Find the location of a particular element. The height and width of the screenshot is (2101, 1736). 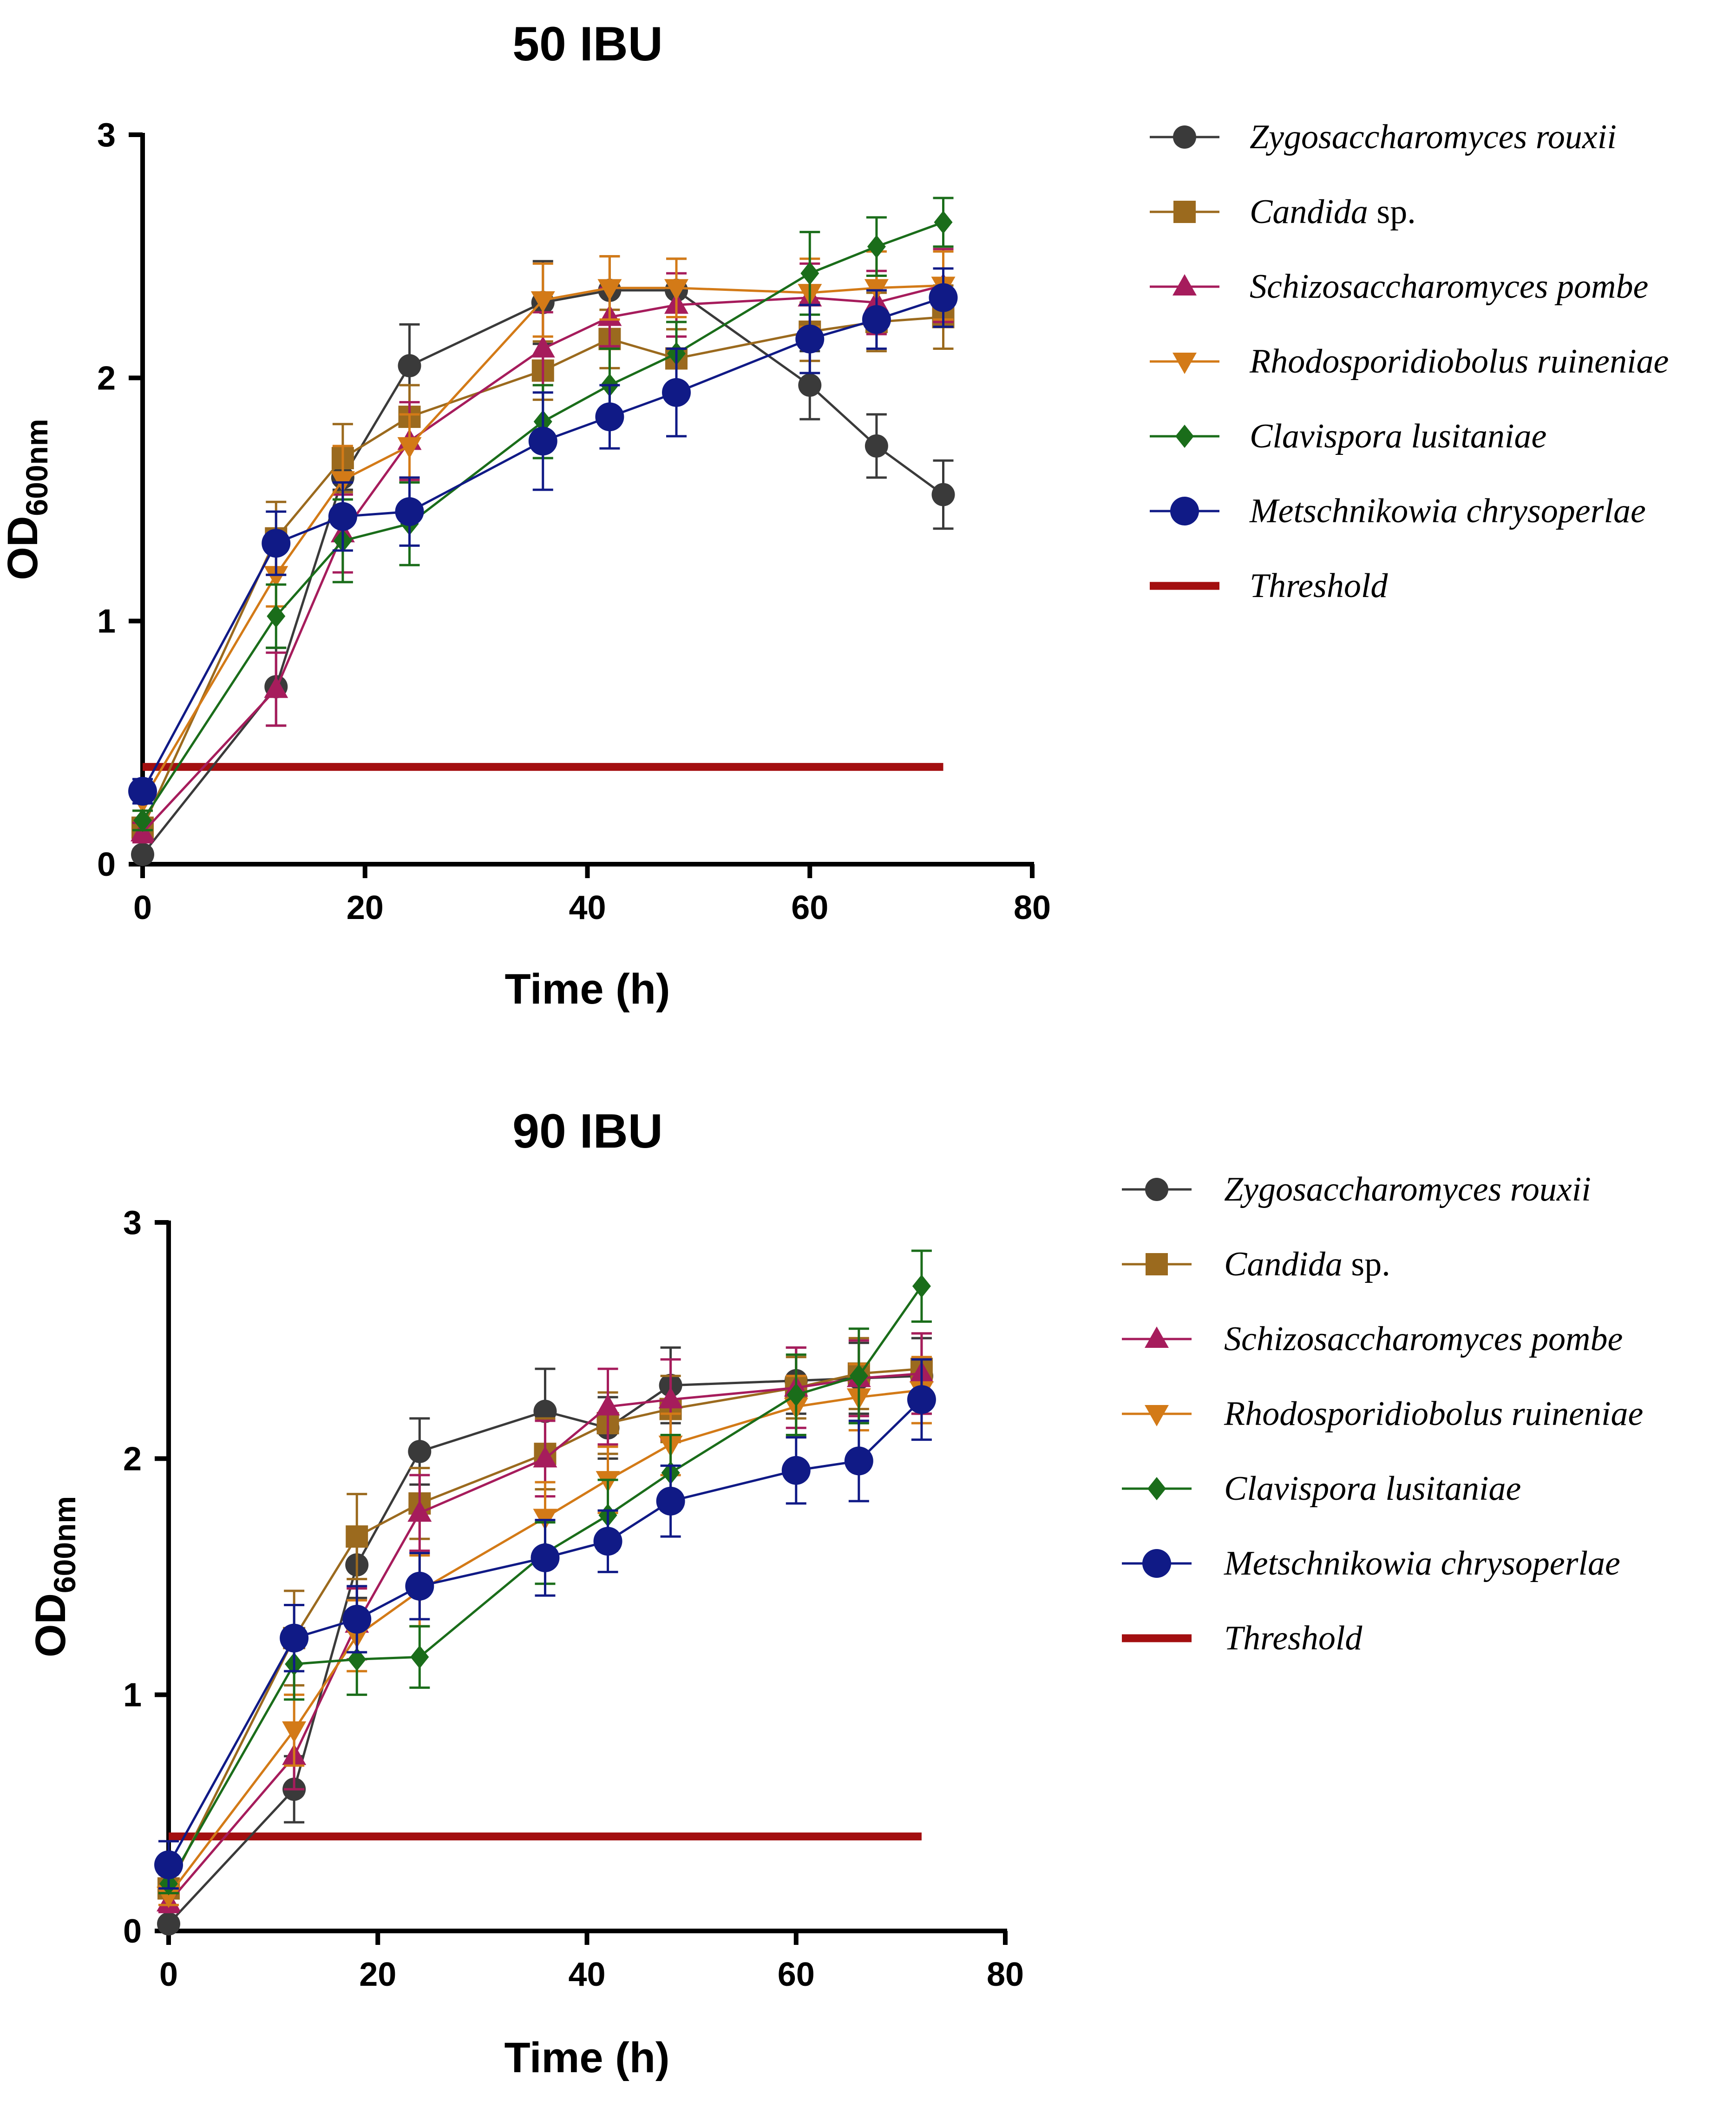

panel2-legend-label: Schizosaccharomyces pombe is located at coordinates (1423, 1339).